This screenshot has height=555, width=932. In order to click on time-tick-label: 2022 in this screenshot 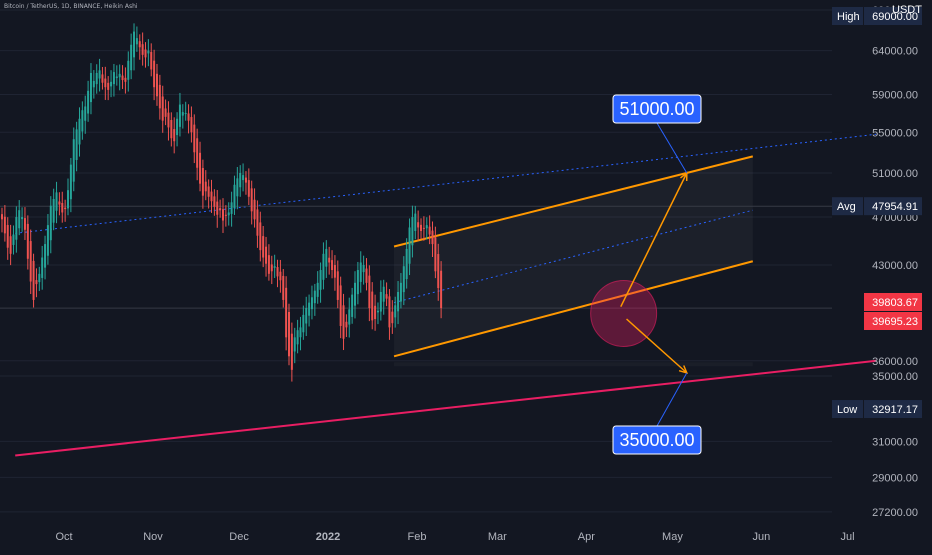, I will do `click(328, 537)`.